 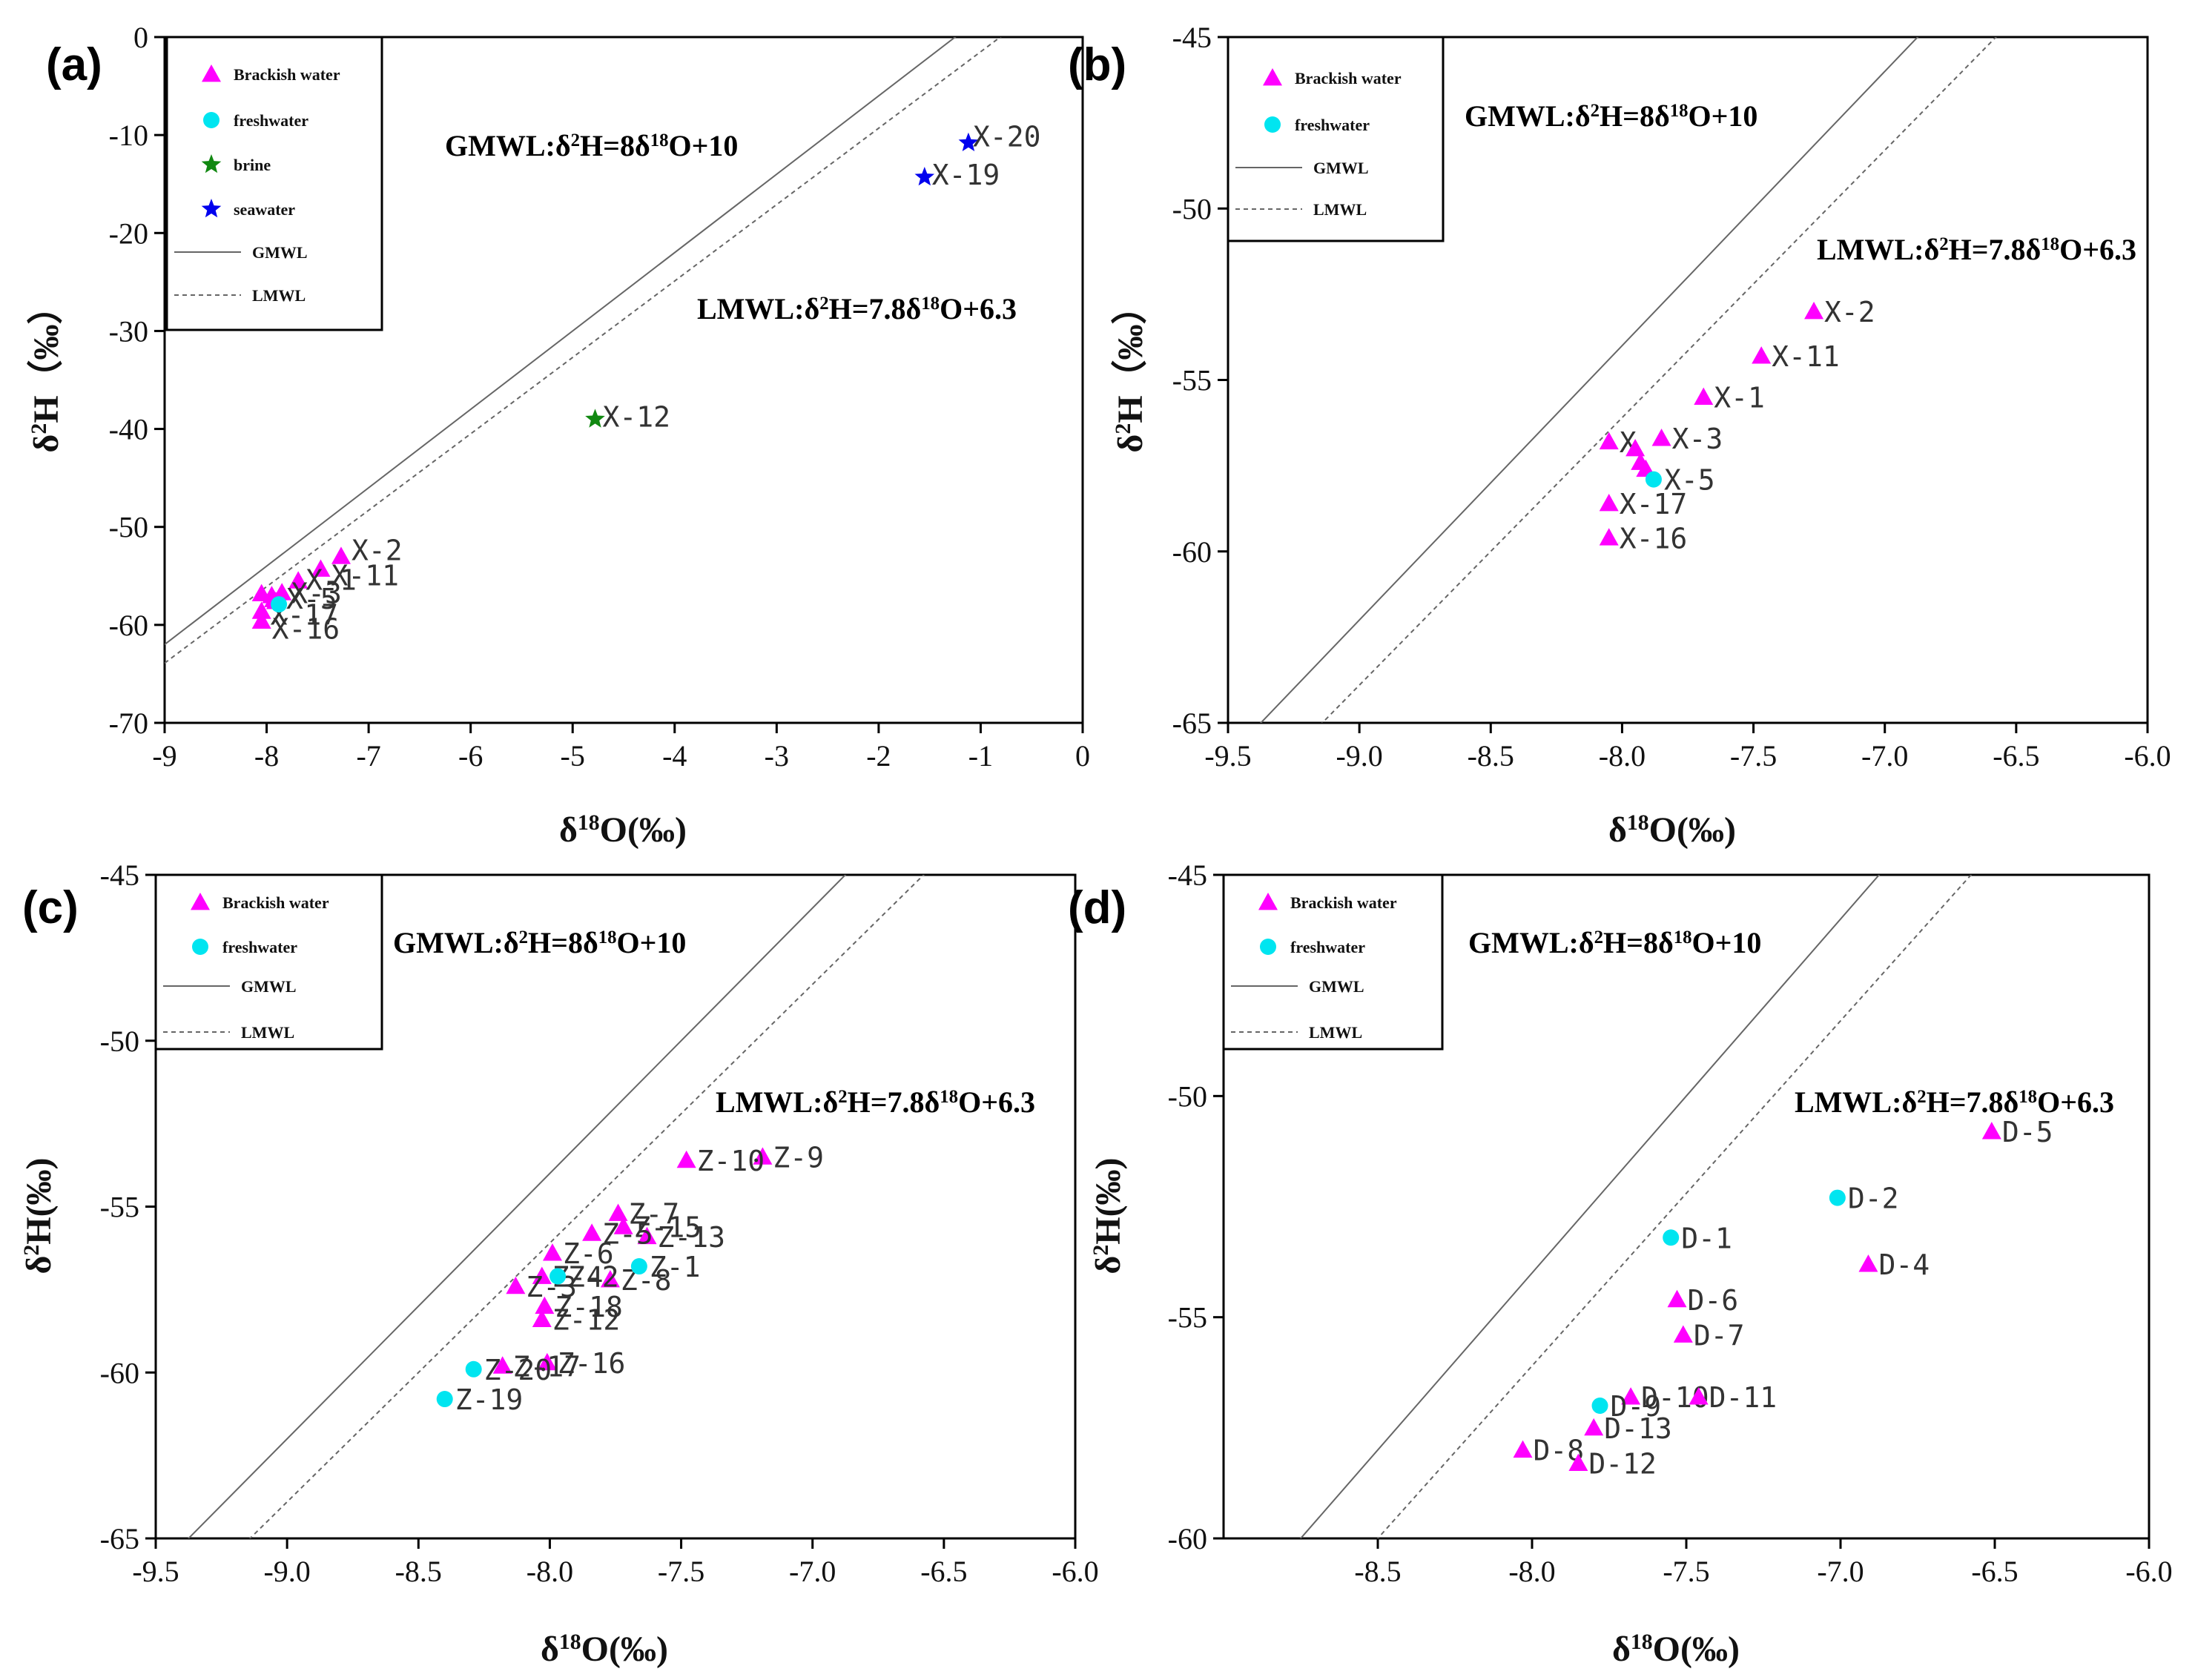 I want to click on y-tick-label: -20, so click(x=128, y=233).